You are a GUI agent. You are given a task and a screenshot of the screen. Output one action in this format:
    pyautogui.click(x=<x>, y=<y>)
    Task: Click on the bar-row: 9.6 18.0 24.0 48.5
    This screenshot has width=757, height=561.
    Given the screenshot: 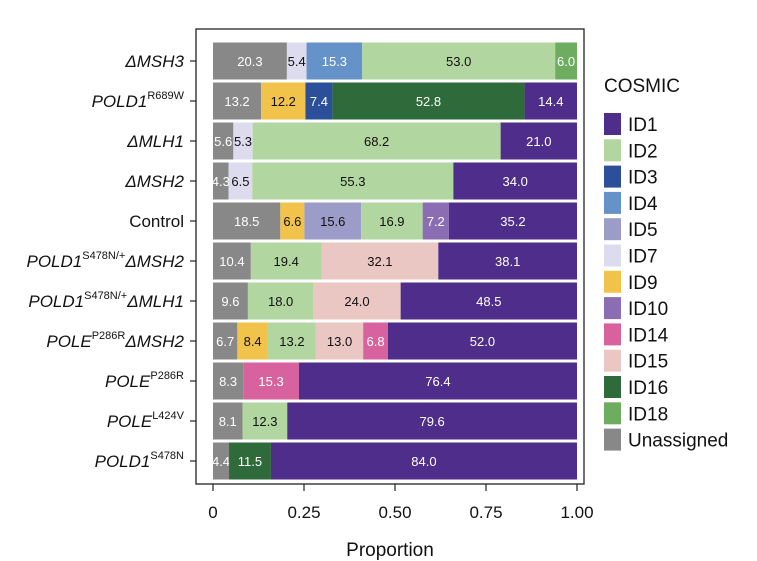 What is the action you would take?
    pyautogui.click(x=395, y=301)
    